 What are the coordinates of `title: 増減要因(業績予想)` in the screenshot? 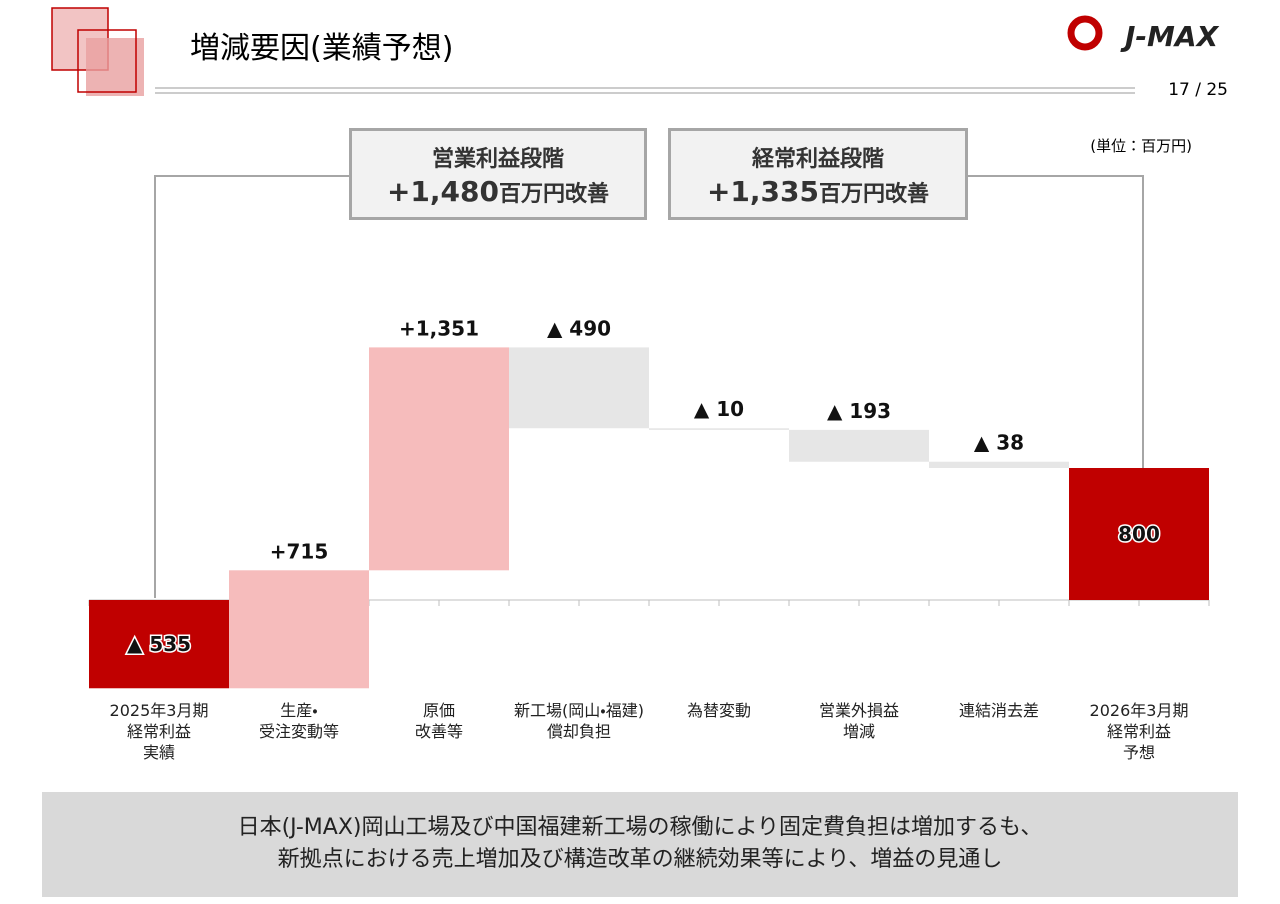 It's located at (321, 48).